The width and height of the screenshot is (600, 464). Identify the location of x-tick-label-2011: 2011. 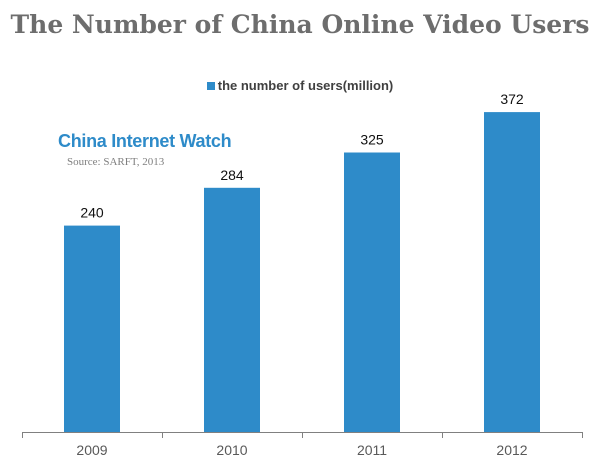
(372, 450).